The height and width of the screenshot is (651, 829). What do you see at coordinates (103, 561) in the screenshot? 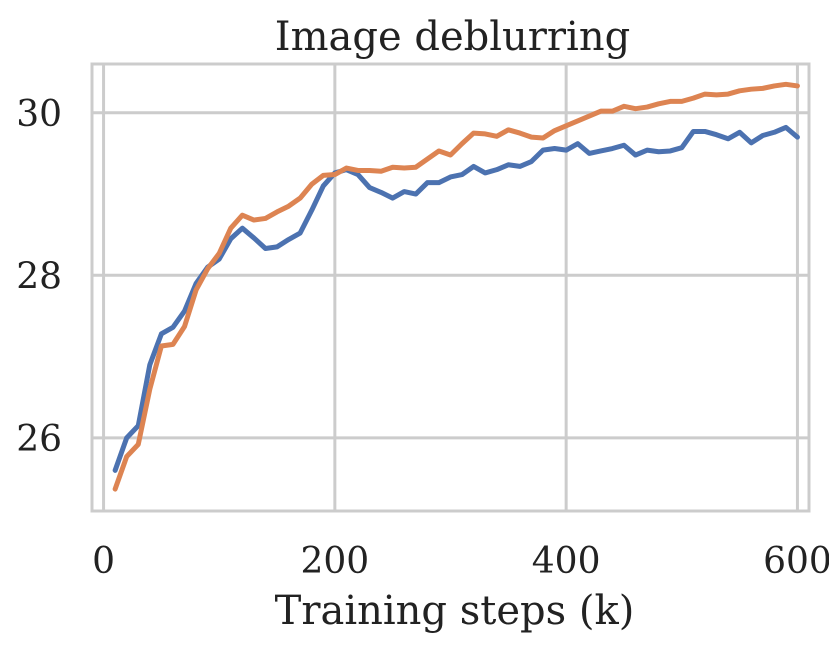
I see `x-tick-label: 0` at bounding box center [103, 561].